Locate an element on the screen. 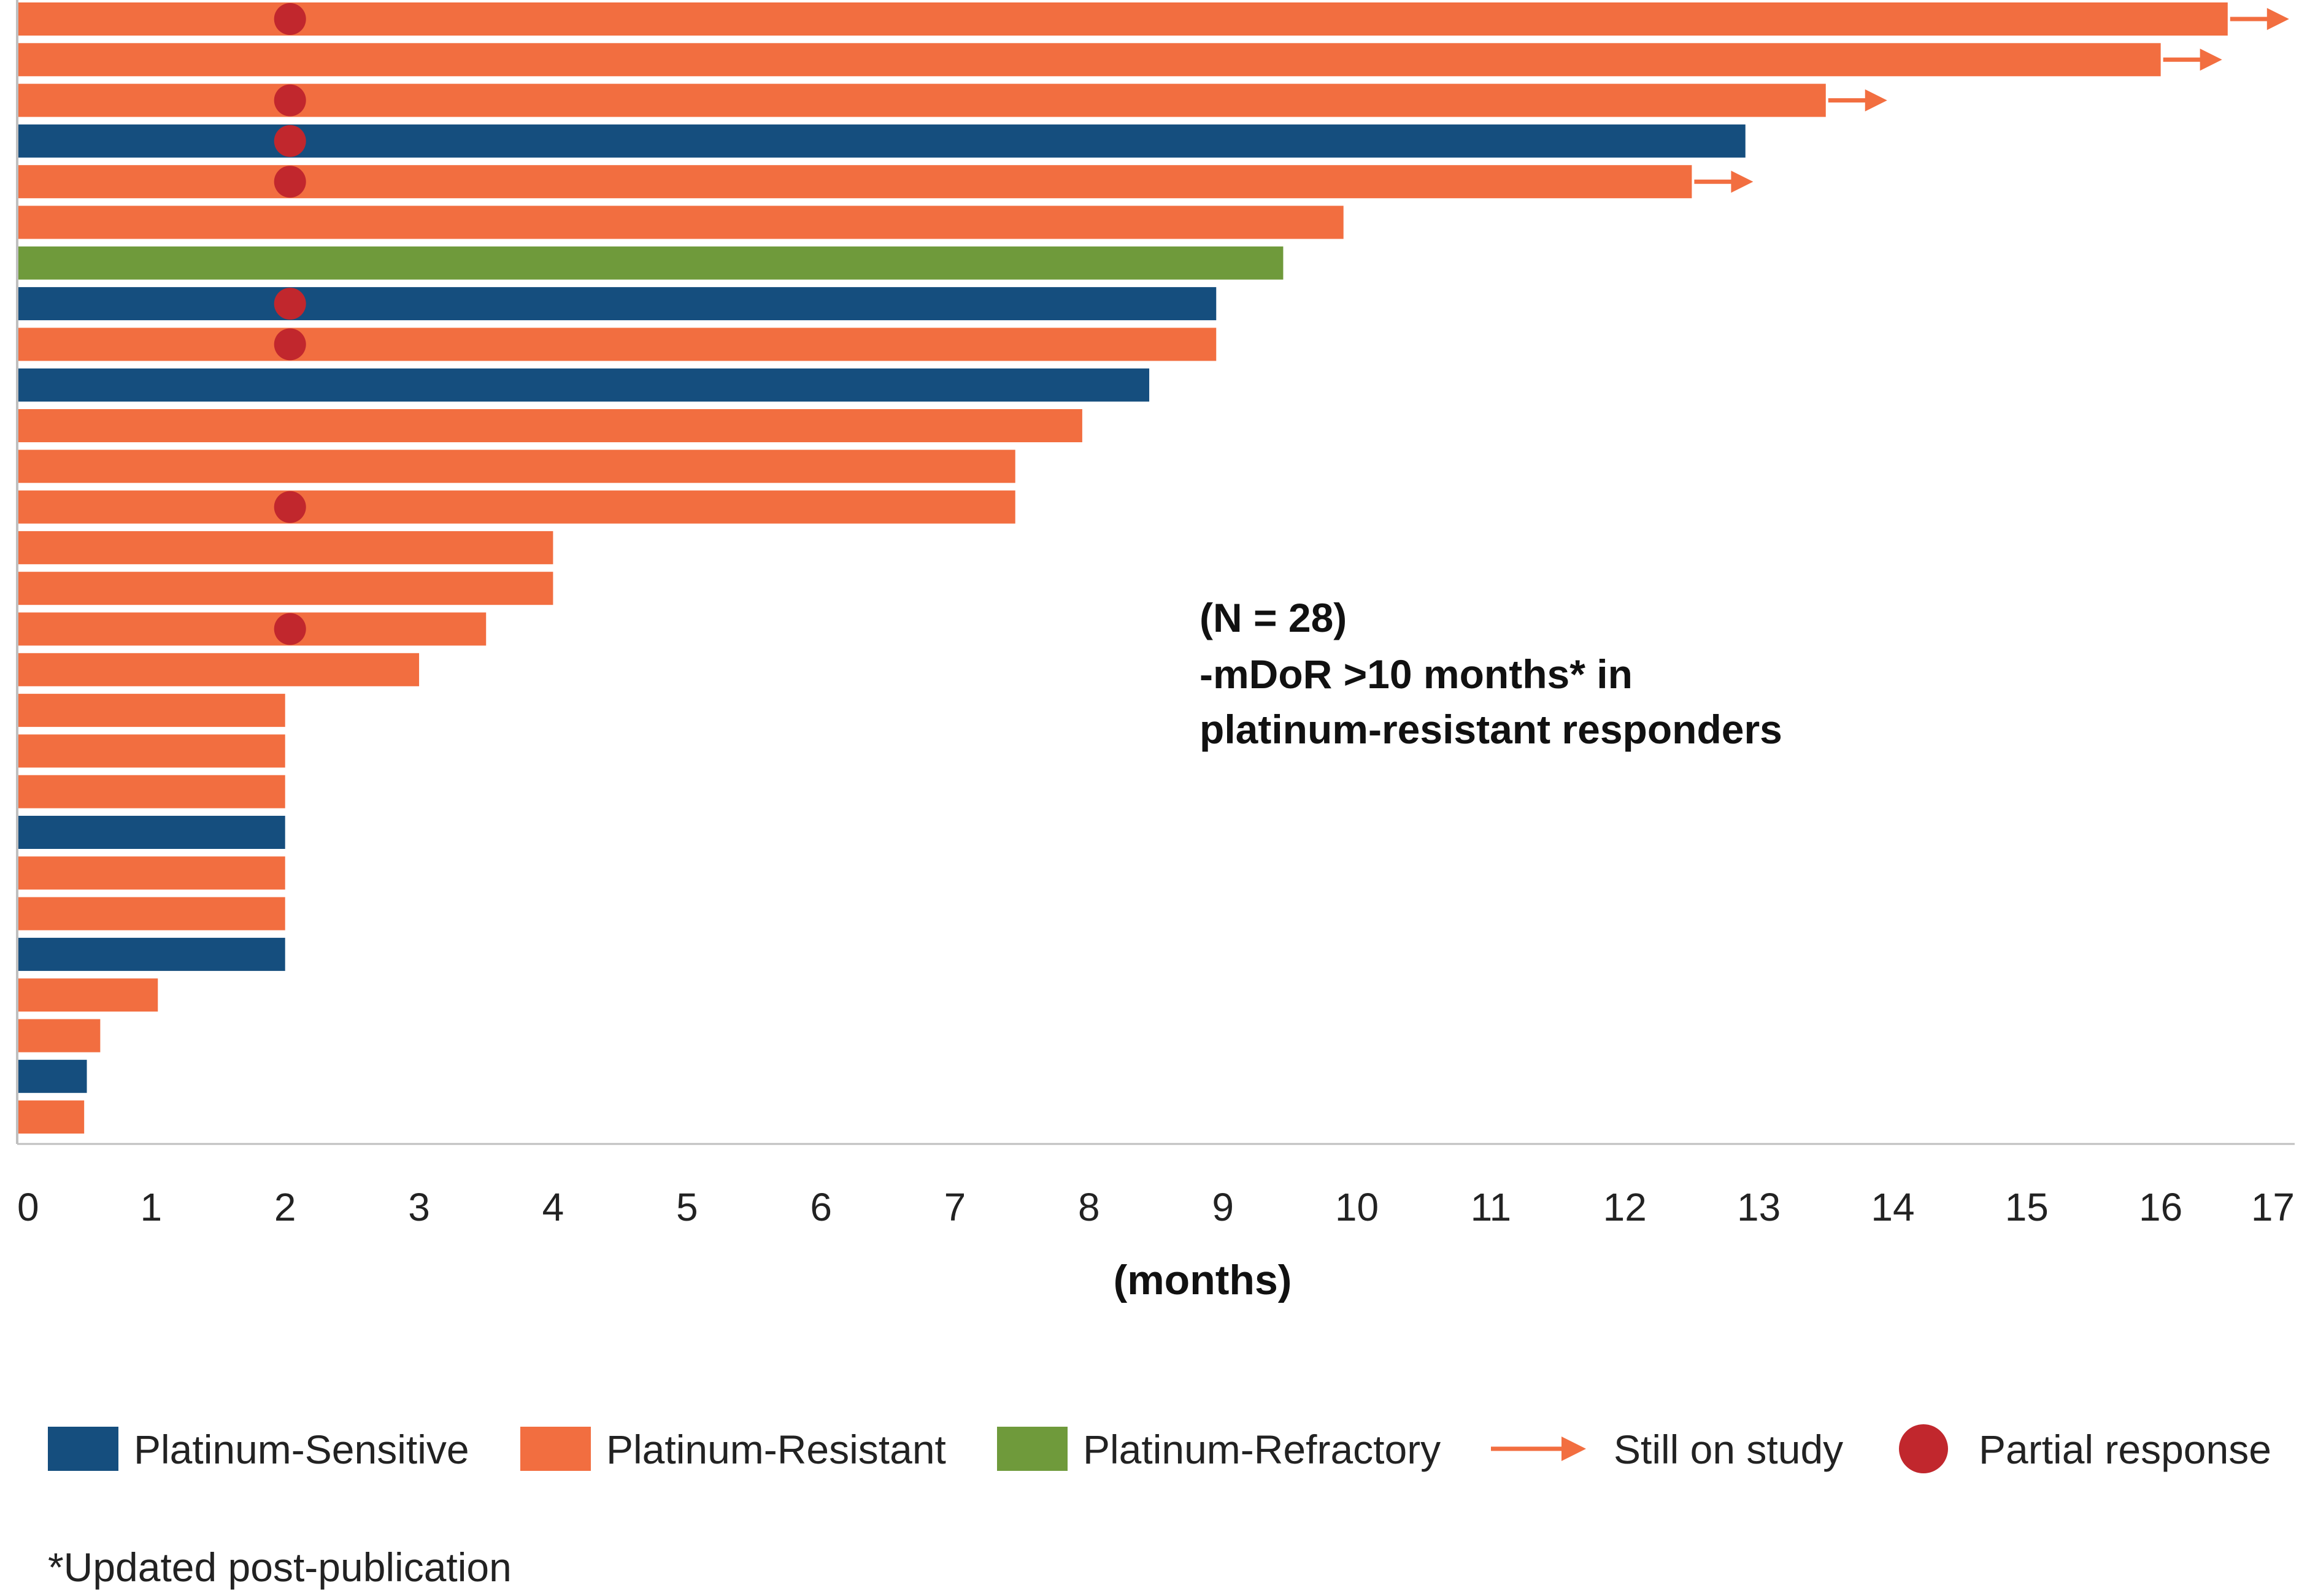 Image resolution: width=2318 pixels, height=1596 pixels. x-tick-label-1: 1 is located at coordinates (152, 1207).